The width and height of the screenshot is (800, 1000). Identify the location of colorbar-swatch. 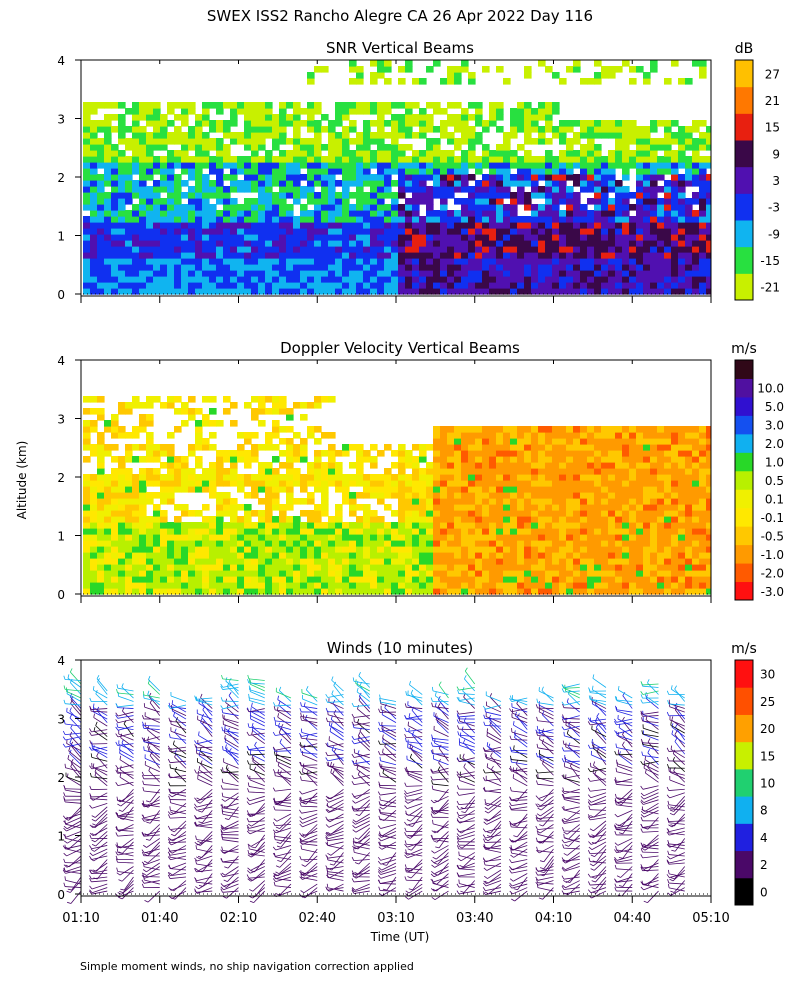
(744, 260).